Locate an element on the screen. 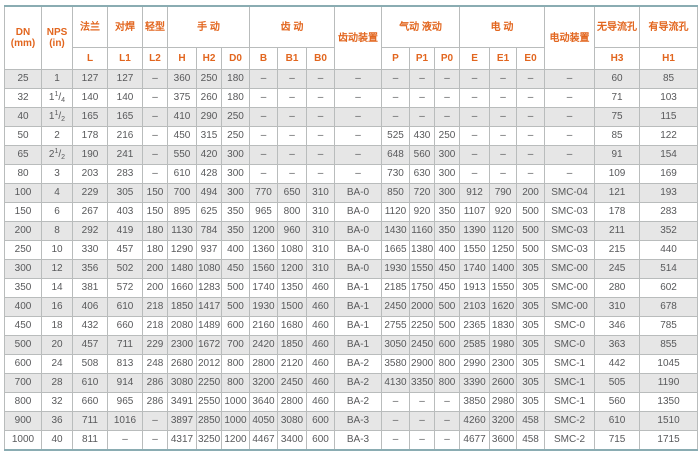 Image resolution: width=700 pixels, height=457 pixels. table-cell: 300 is located at coordinates (447, 155).